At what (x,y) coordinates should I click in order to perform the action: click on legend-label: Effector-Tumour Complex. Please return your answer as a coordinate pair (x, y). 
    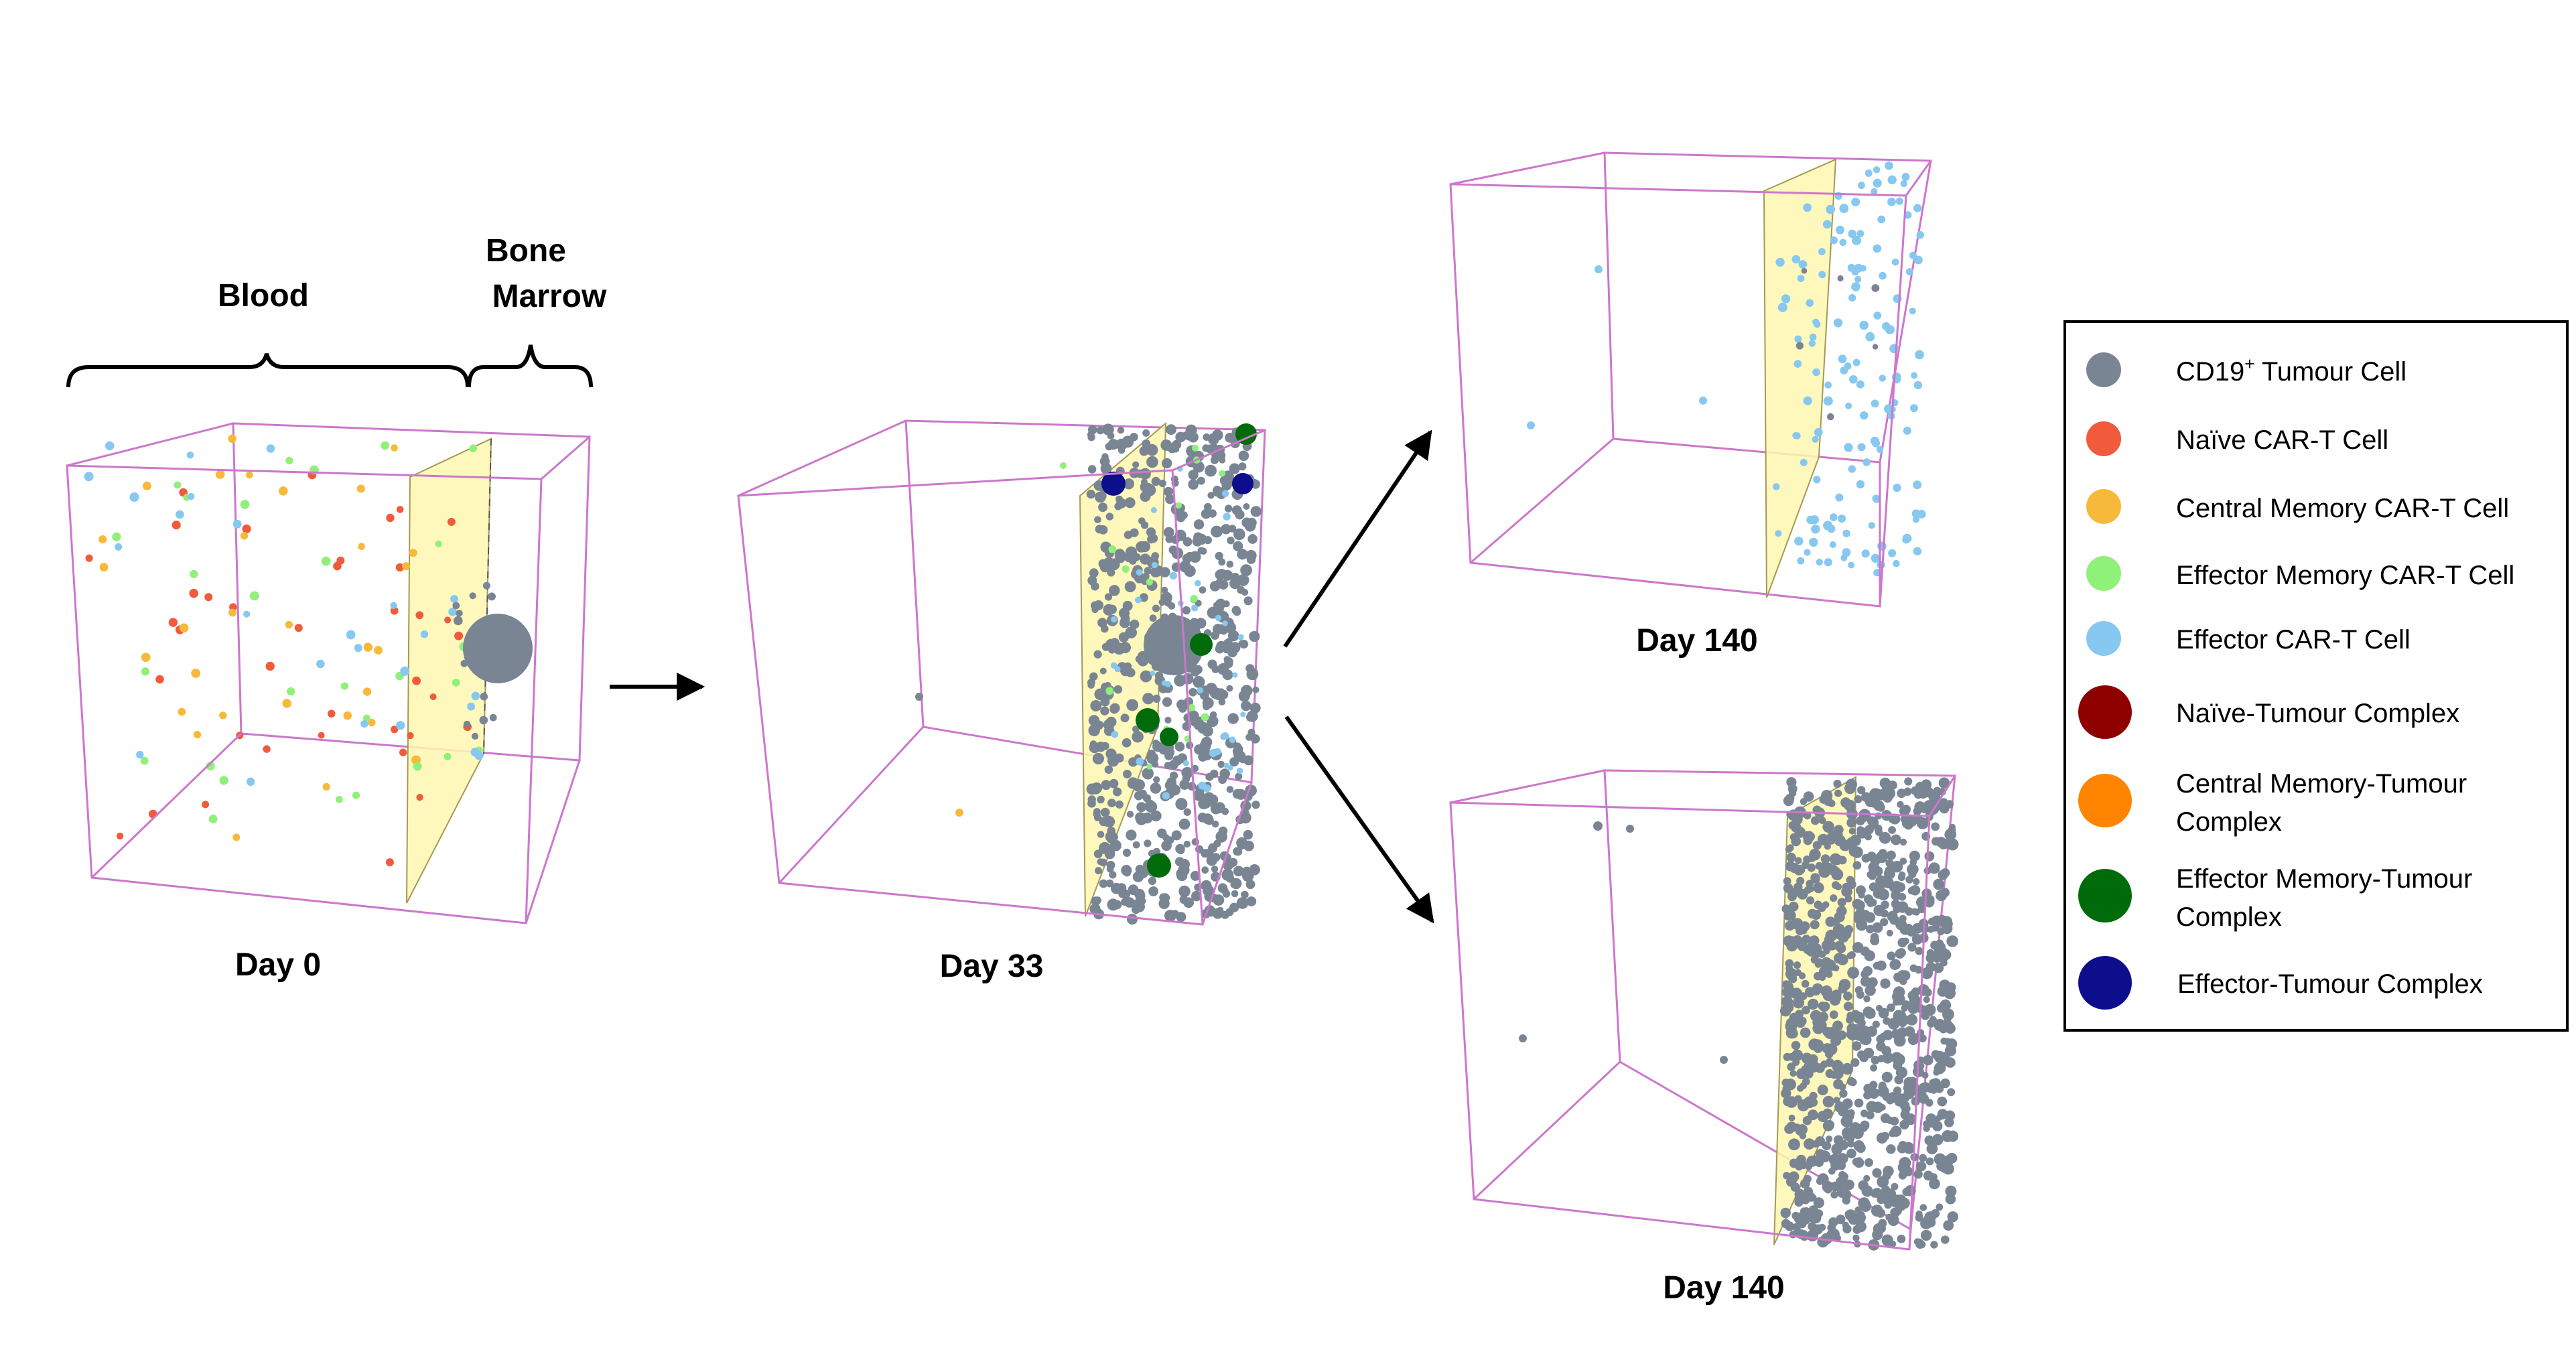
    Looking at the image, I should click on (2330, 984).